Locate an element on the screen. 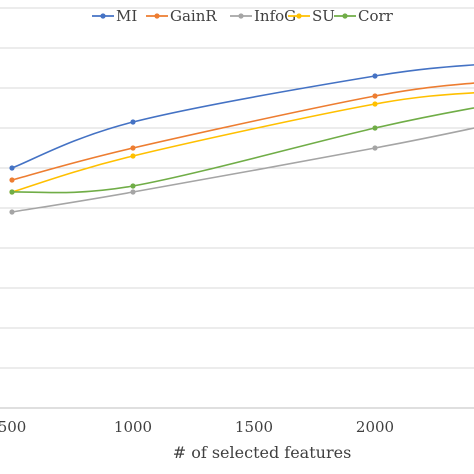 This screenshot has width=474, height=474. legend-label-corr: Corr is located at coordinates (376, 16).